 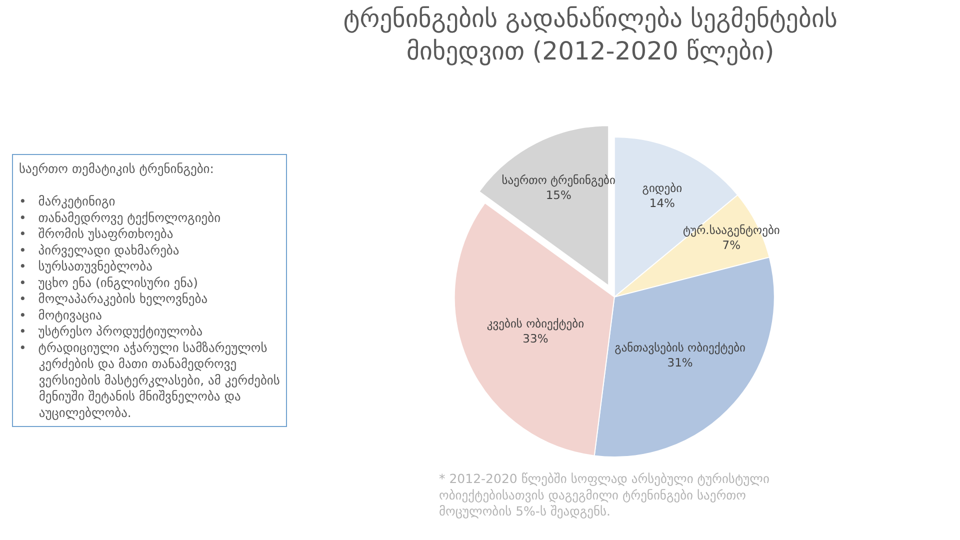 What do you see at coordinates (535, 339) in the screenshot?
I see `data-label: 33%` at bounding box center [535, 339].